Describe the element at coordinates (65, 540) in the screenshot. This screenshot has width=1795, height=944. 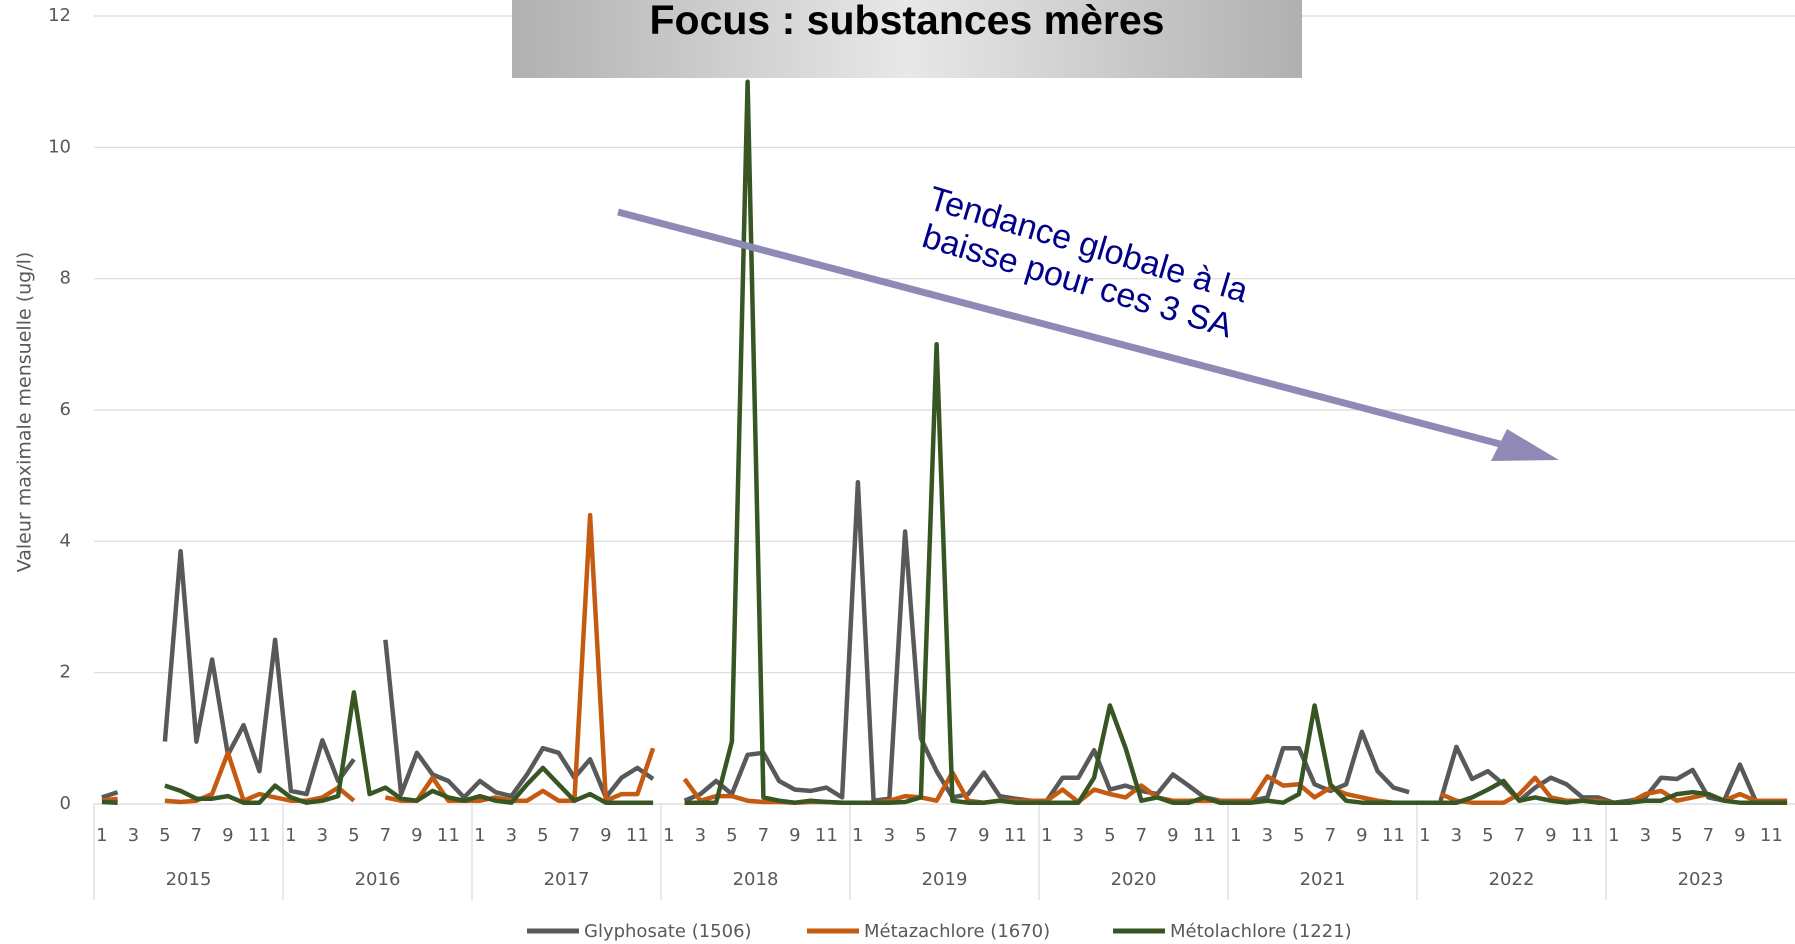
I see `y-tick-label: 4` at that location.